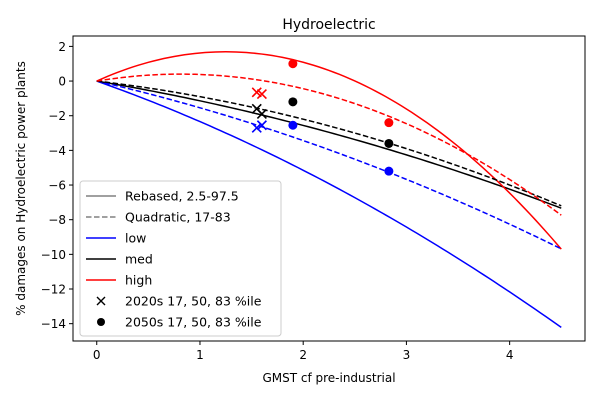 The width and height of the screenshot is (600, 400). I want to click on x-tick-label: 2, so click(303, 355).